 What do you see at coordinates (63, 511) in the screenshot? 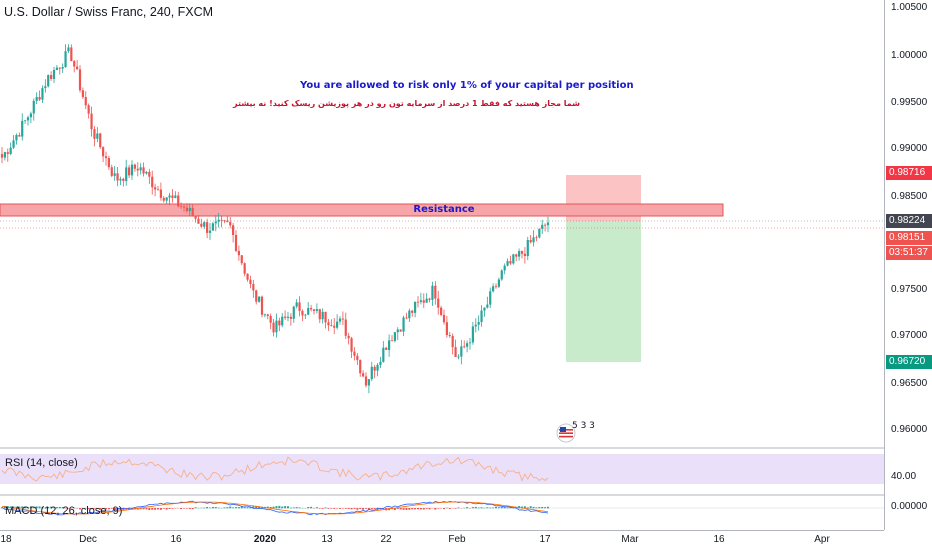
I see `macd-label: MACD (12, 26, close, 9)` at bounding box center [63, 511].